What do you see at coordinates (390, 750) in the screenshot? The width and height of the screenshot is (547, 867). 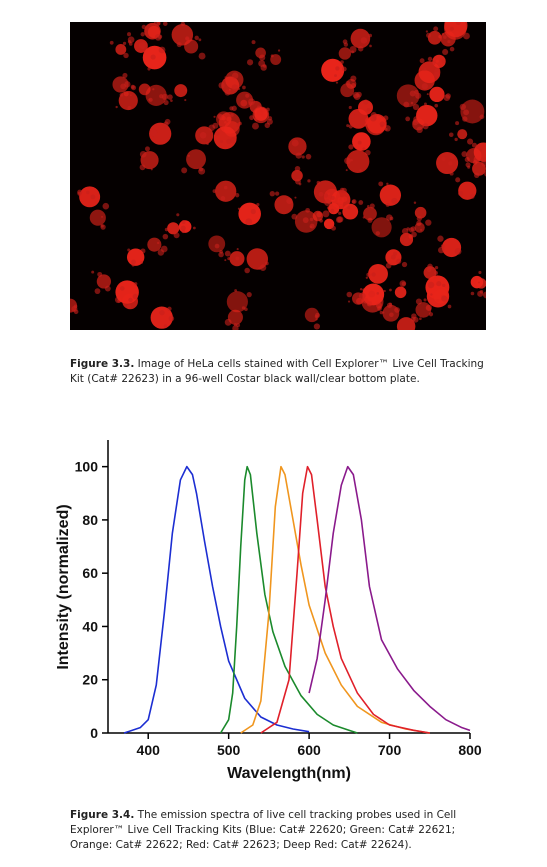 I see `x-tick-label: 700` at bounding box center [390, 750].